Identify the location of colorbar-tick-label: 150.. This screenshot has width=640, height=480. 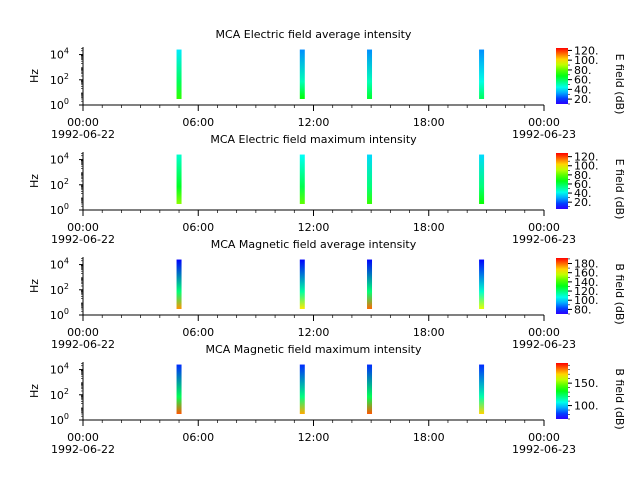
(586, 383).